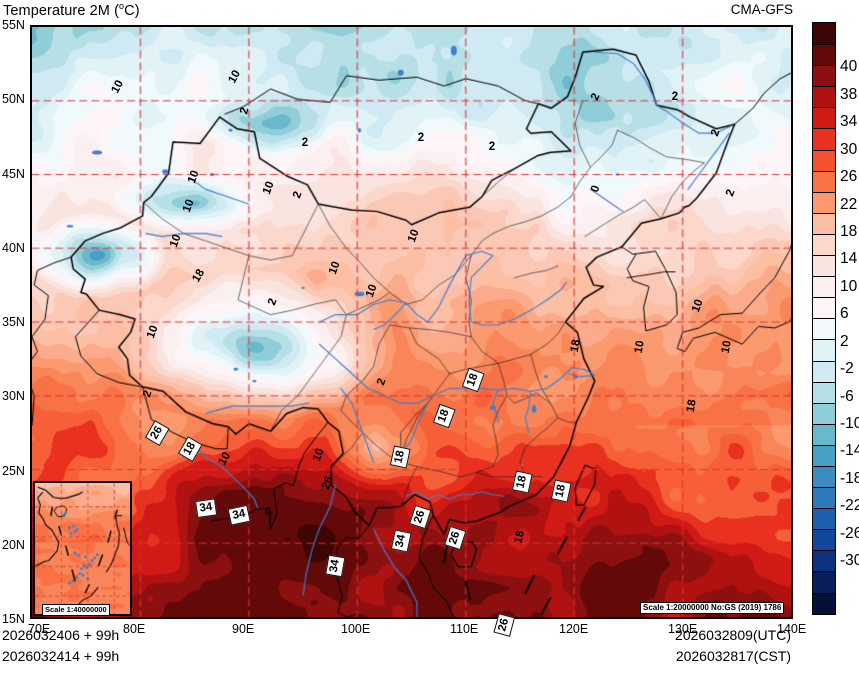  I want to click on lon-tick-140E: 140E, so click(792, 629).